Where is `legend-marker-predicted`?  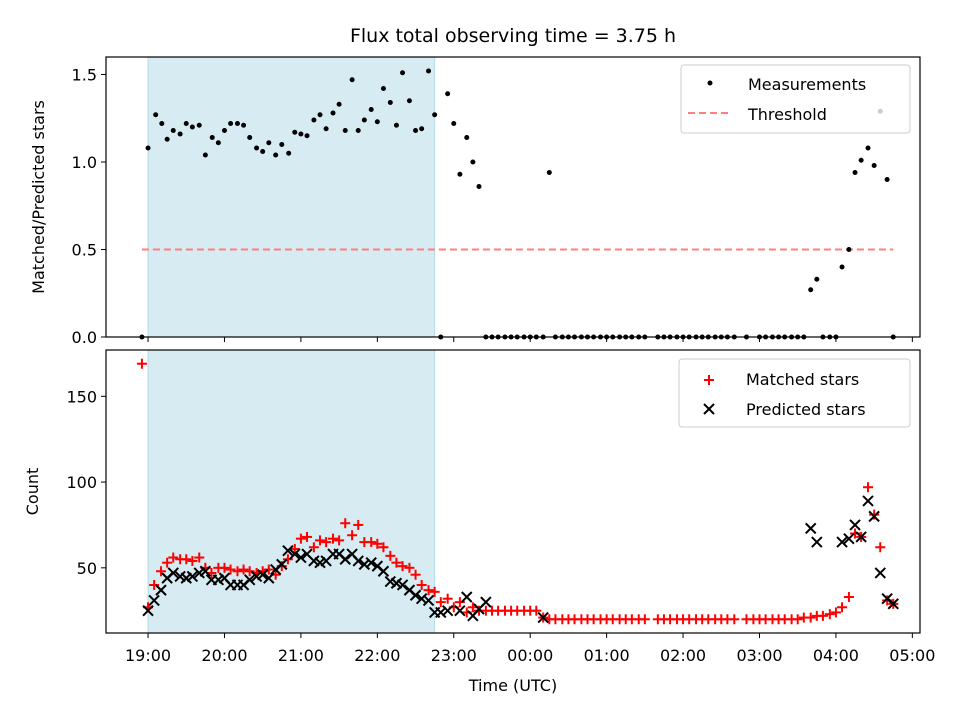
legend-marker-predicted is located at coordinates (709, 409).